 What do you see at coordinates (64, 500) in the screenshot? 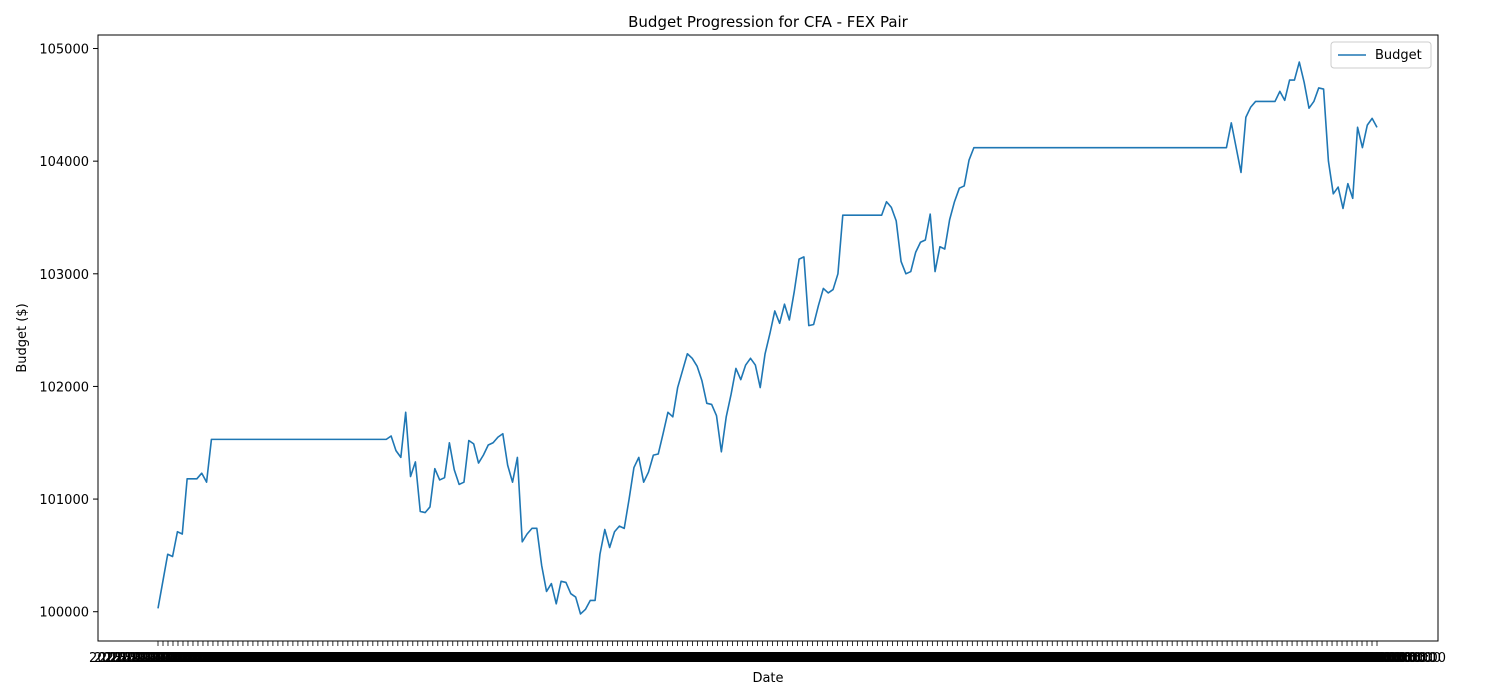
I see `y-tick-label: 101000` at bounding box center [64, 500].